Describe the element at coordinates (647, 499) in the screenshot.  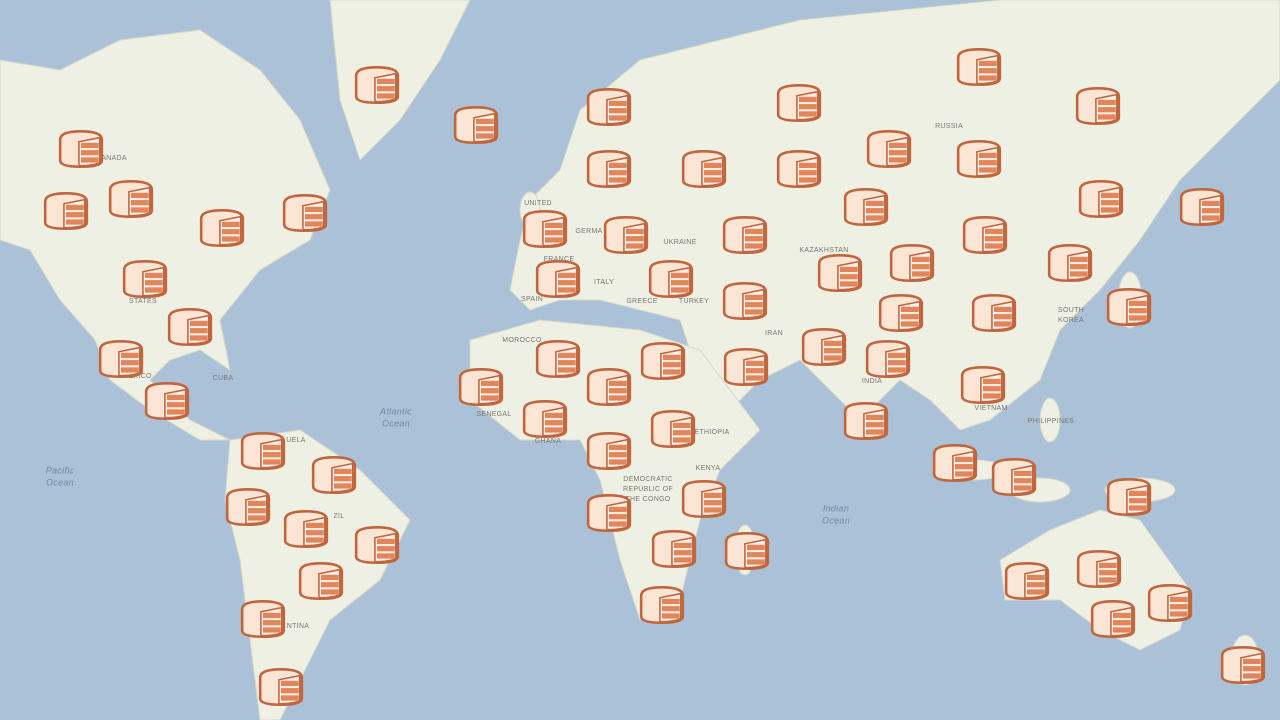
I see `place-label: THE CONGO` at that location.